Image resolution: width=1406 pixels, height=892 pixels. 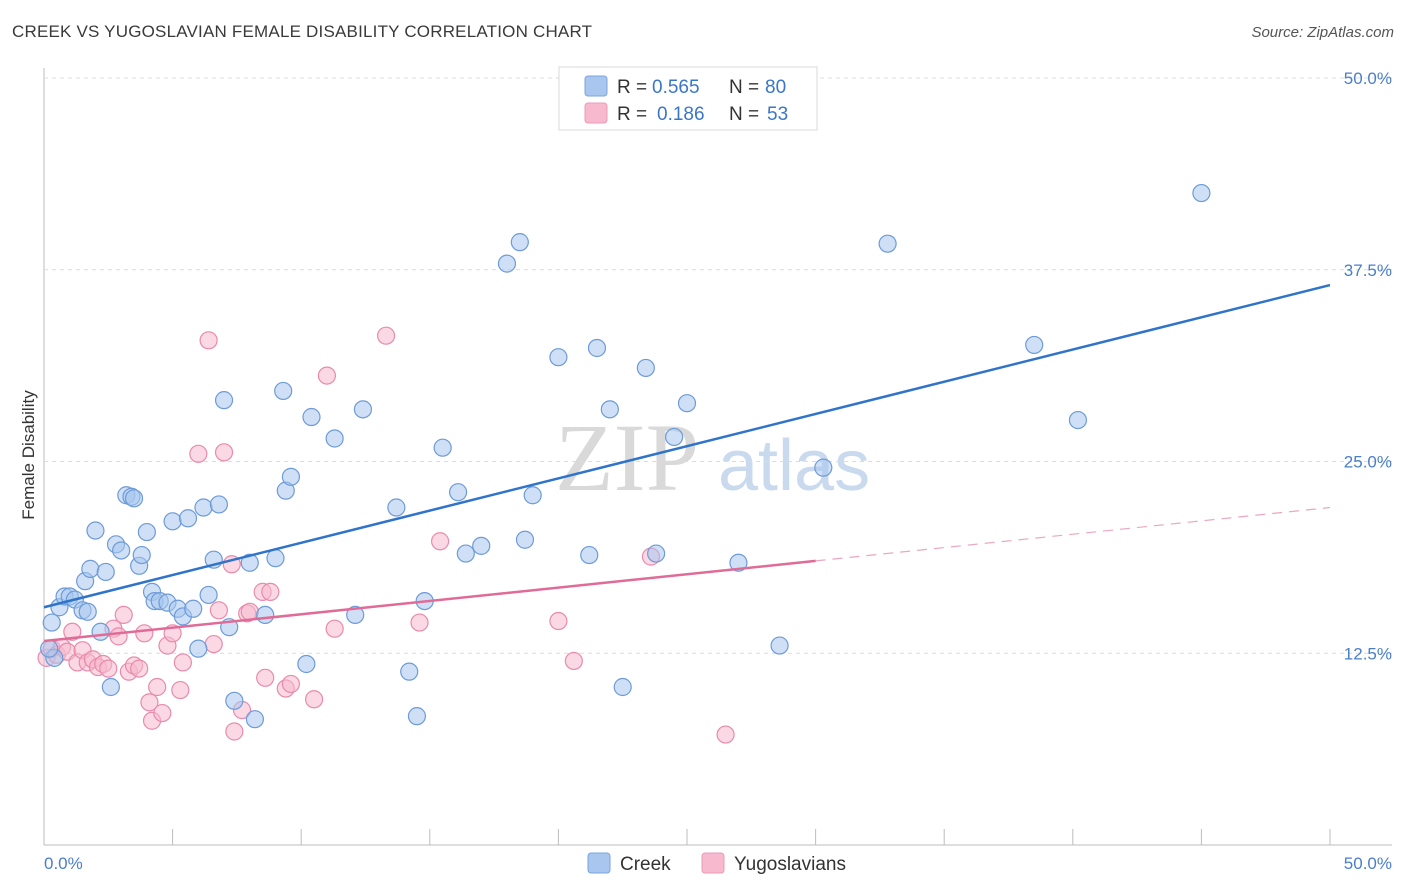 I want to click on legend-r-label-yugoslavians: R =, so click(x=632, y=114).